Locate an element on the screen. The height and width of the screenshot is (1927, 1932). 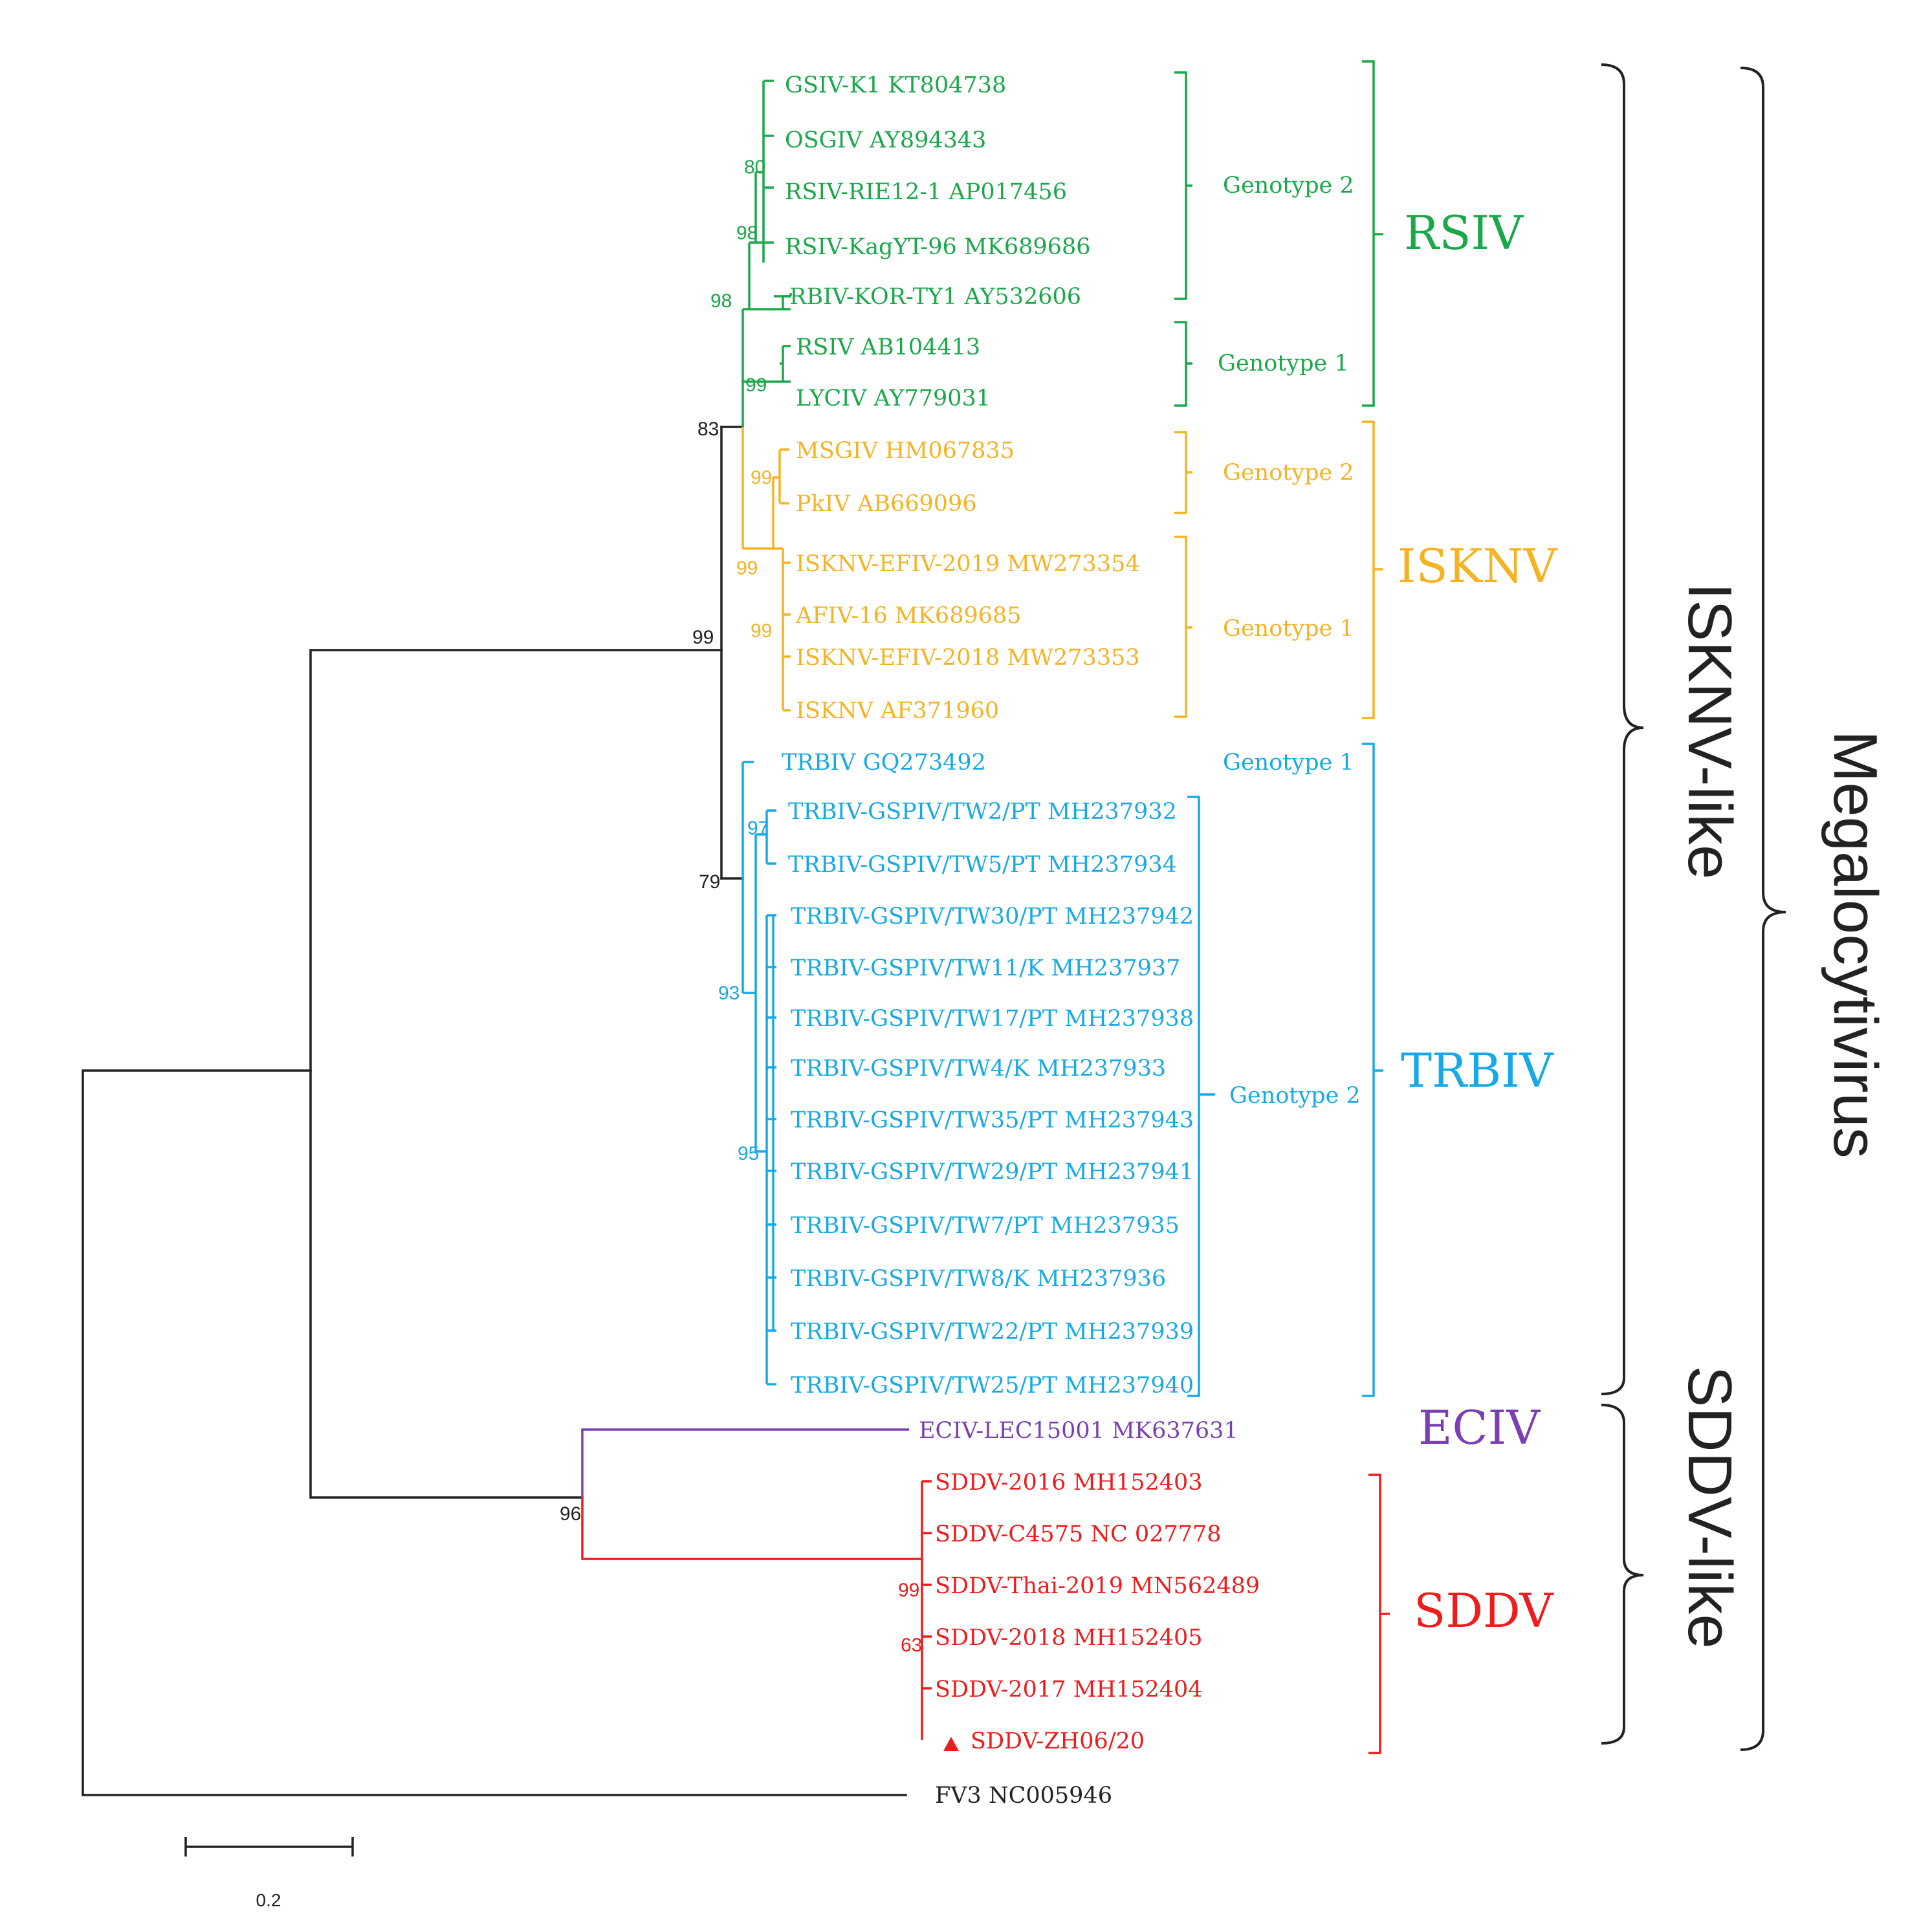
tip-label: MSGIV HM067835 is located at coordinates (905, 451).